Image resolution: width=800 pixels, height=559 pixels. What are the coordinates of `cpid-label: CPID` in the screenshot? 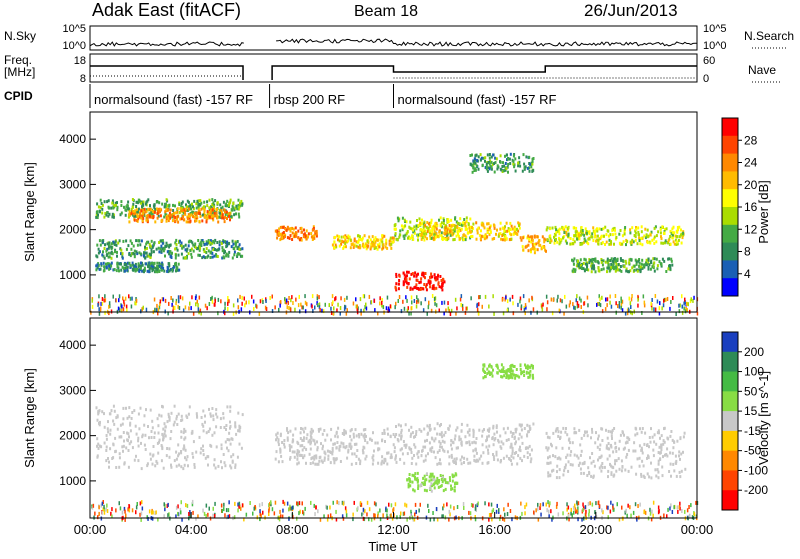 It's located at (18, 96).